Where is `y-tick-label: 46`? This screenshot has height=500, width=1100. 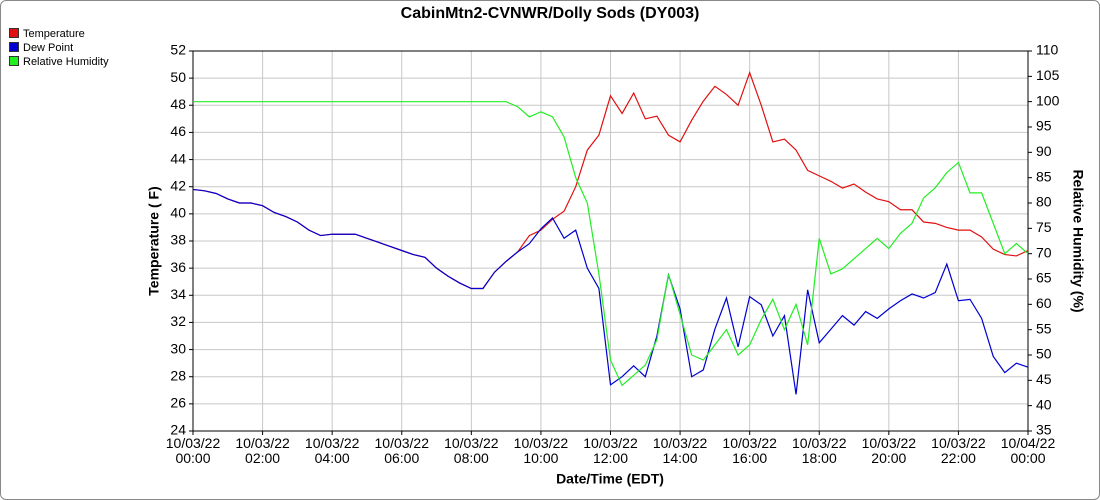 y-tick-label: 46 is located at coordinates (178, 131).